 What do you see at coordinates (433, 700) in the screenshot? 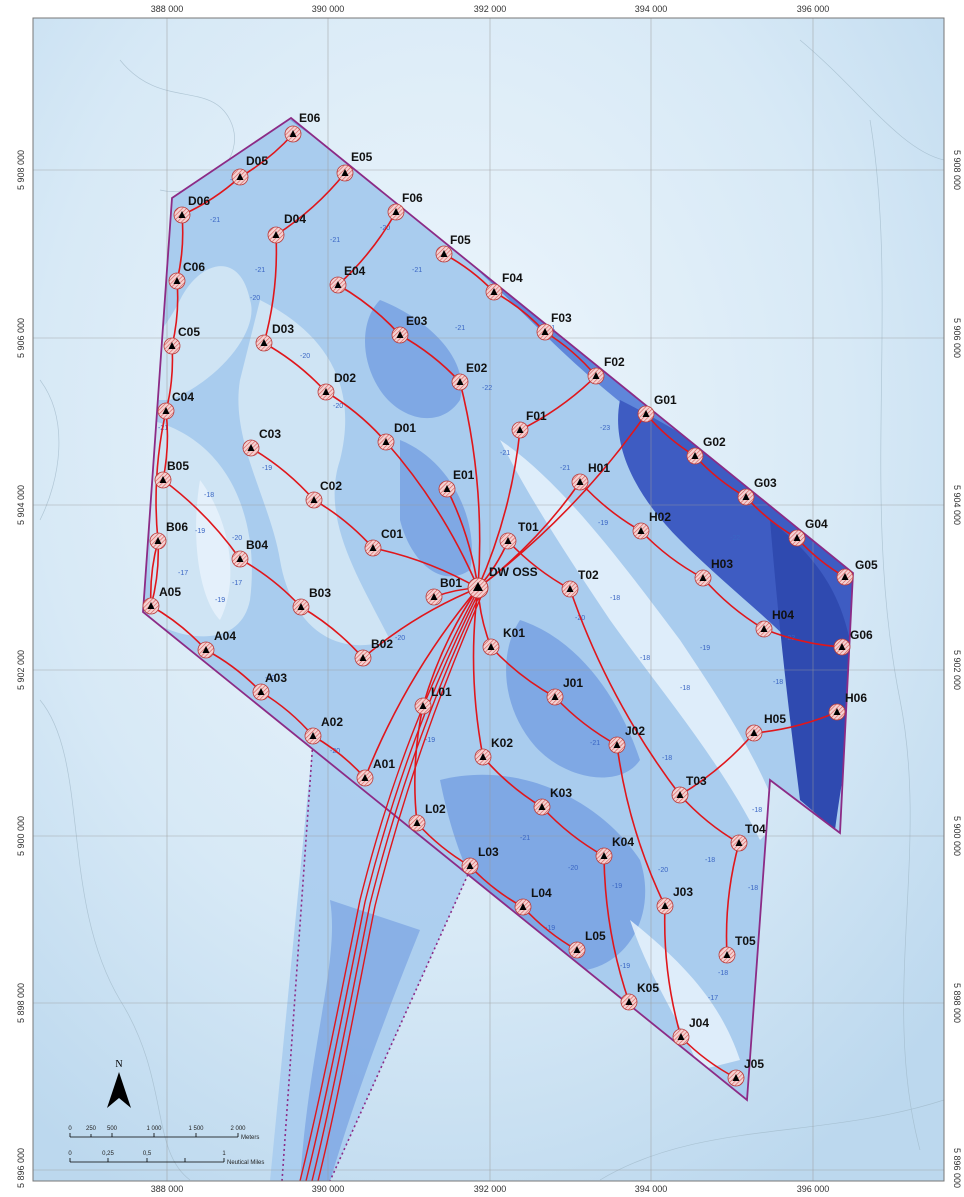
I see `turbine-l01: L01` at bounding box center [433, 700].